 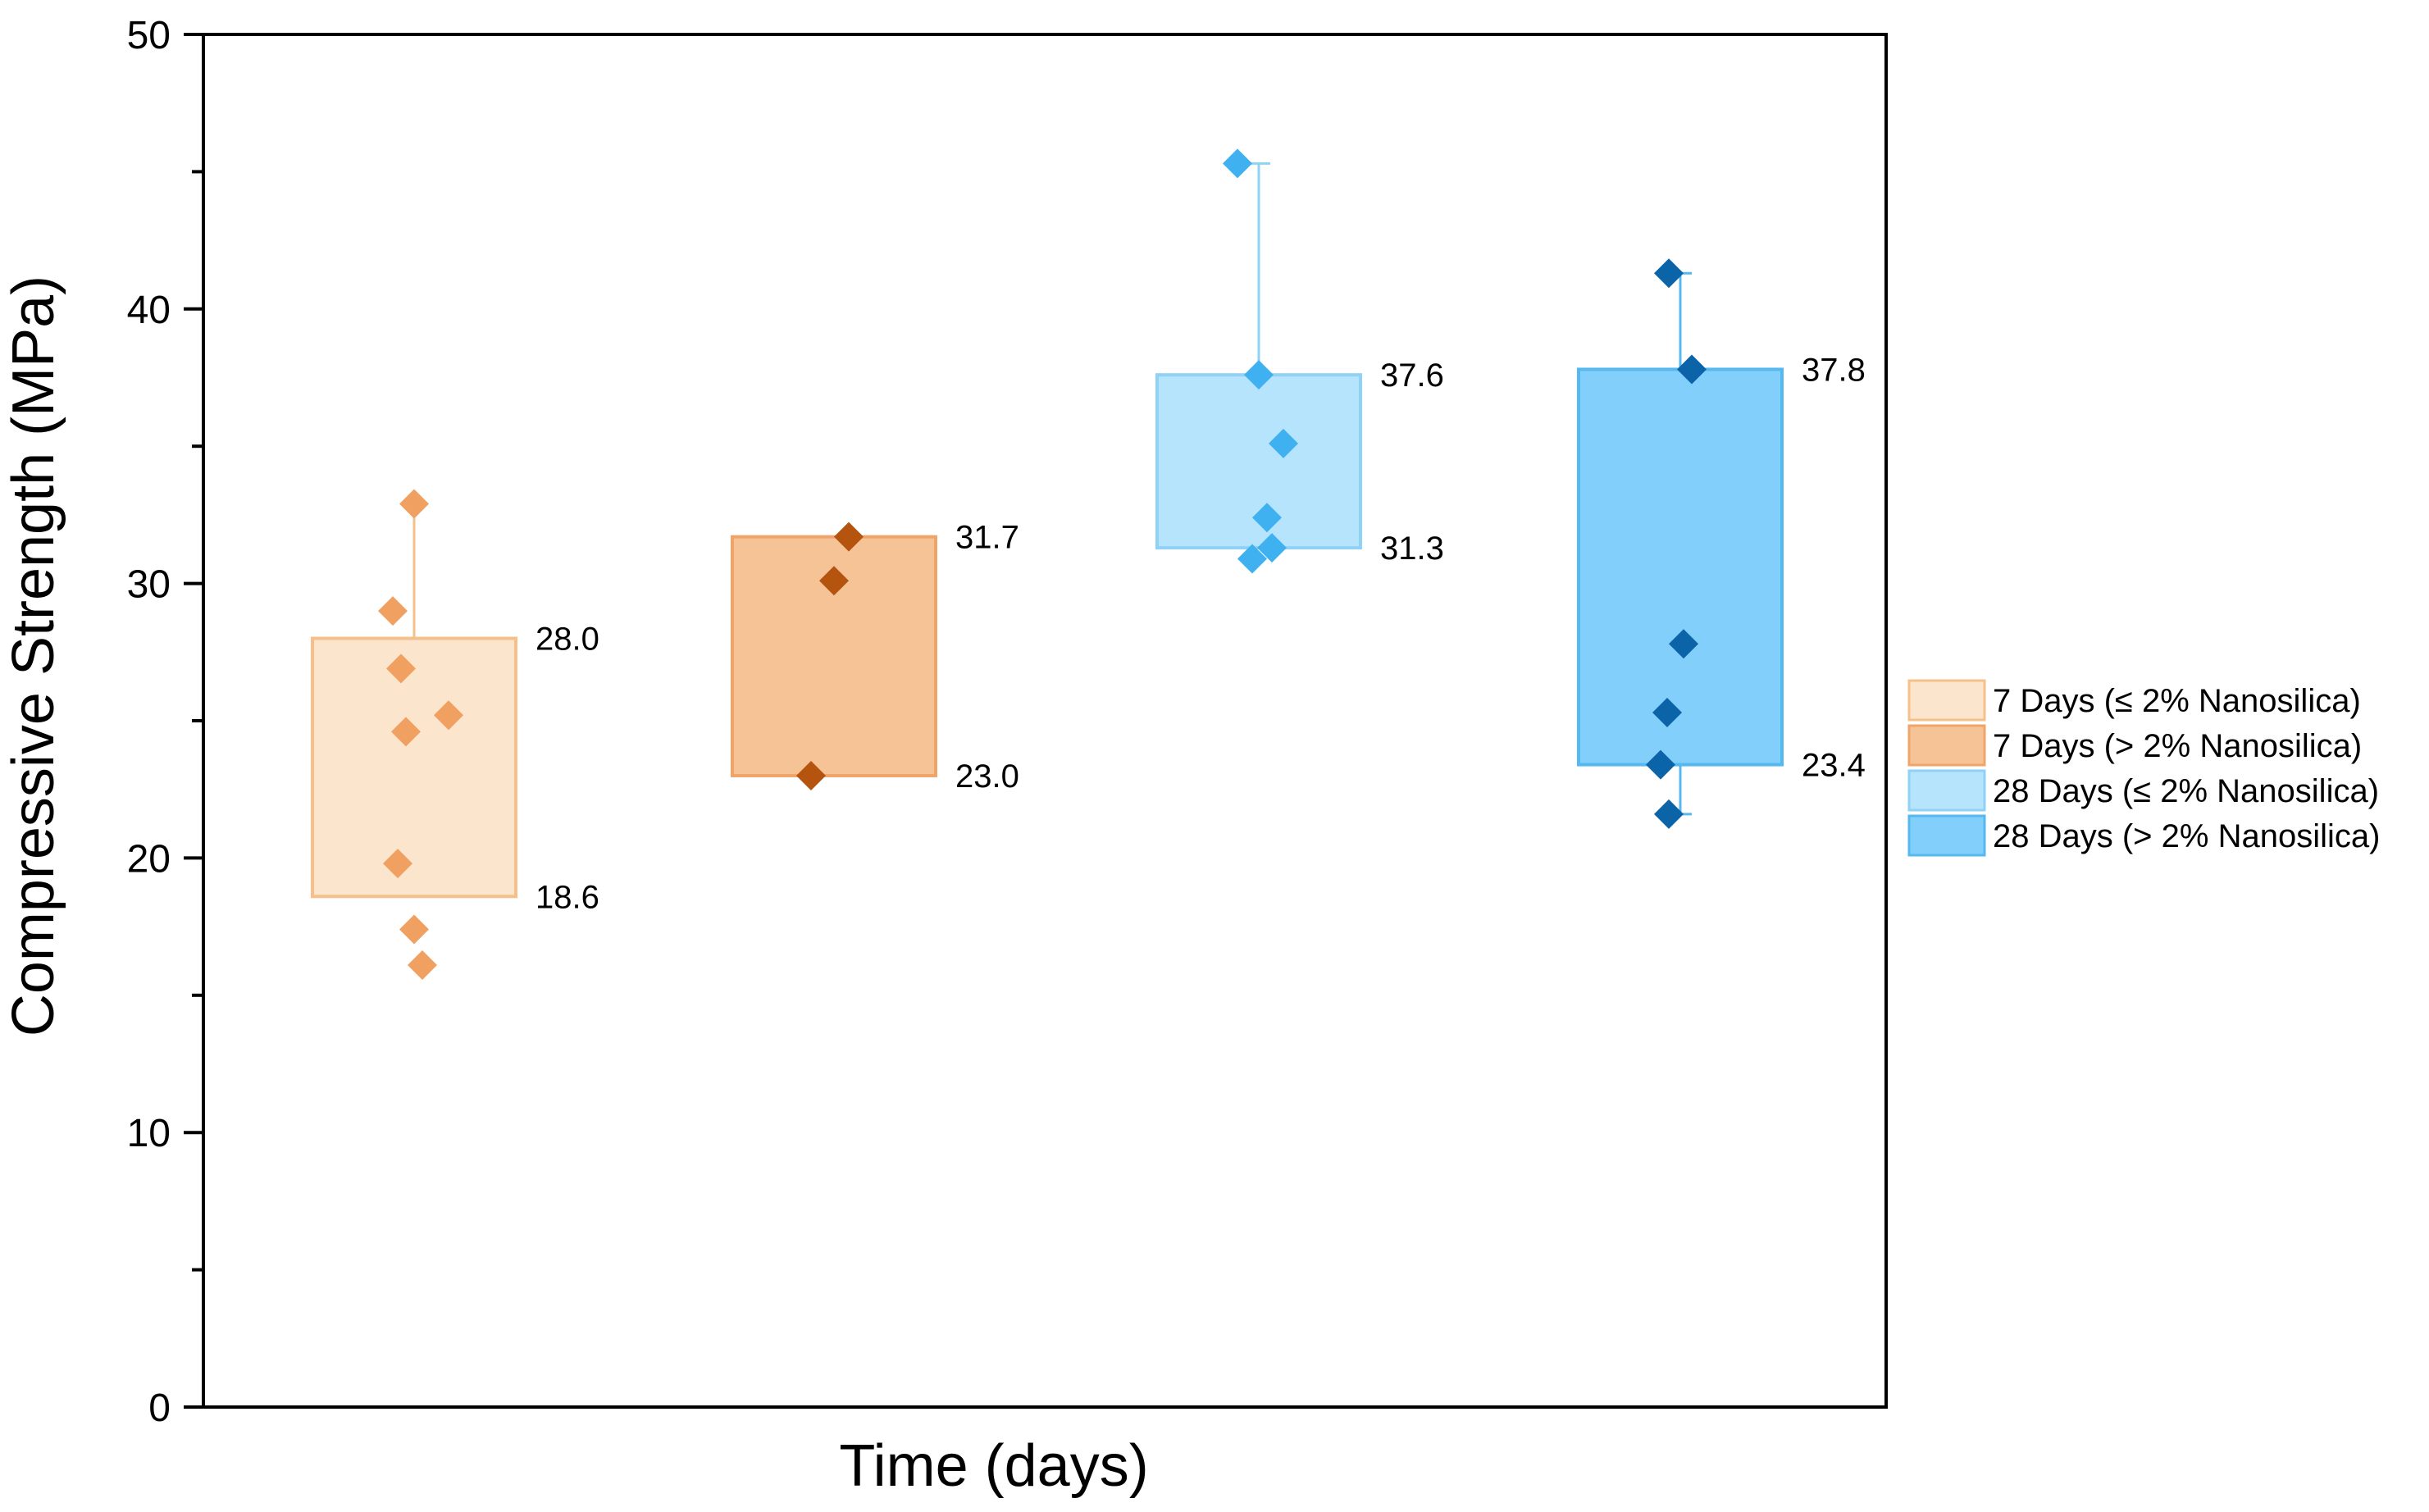 What do you see at coordinates (2186, 791) in the screenshot?
I see `legend-label: 28 Days (≤ 2% Nanosilica)` at bounding box center [2186, 791].